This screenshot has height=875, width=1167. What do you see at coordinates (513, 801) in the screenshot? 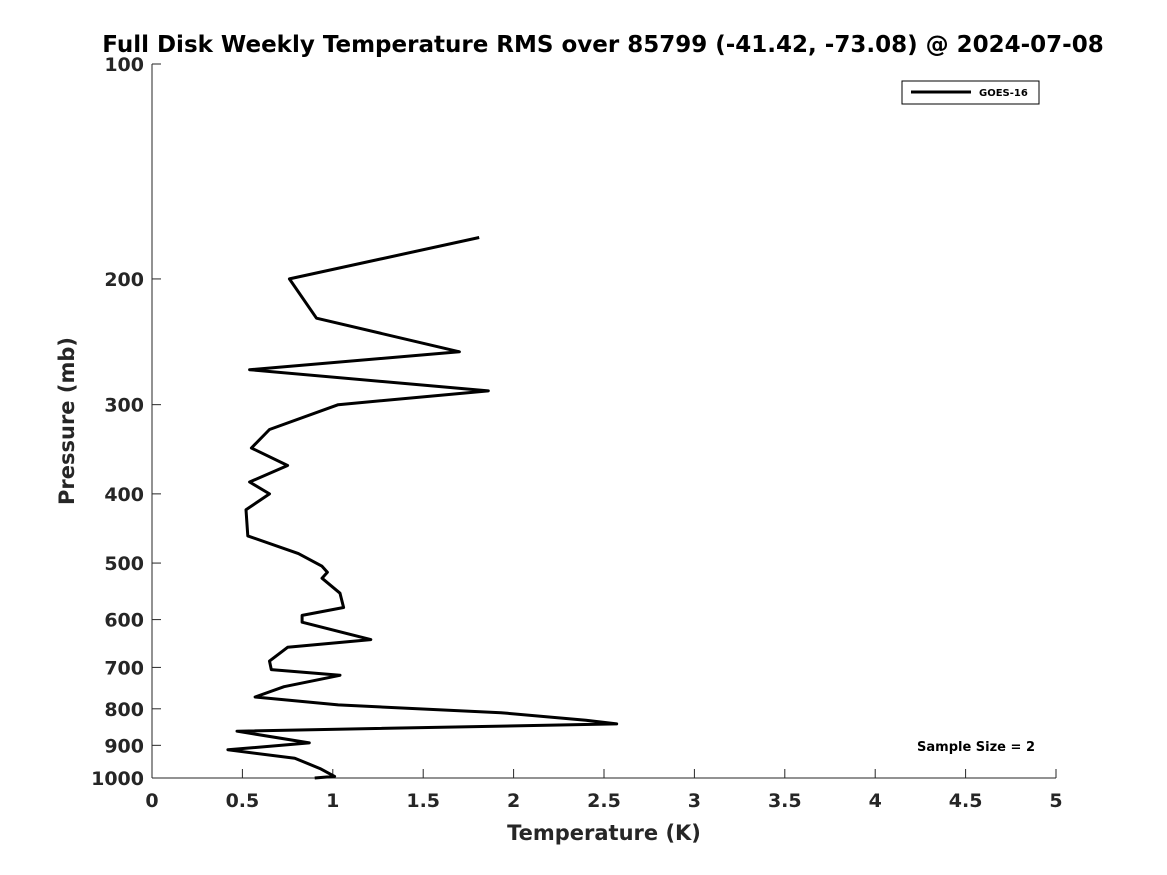
I see `x-tick-label: 2` at bounding box center [513, 801].